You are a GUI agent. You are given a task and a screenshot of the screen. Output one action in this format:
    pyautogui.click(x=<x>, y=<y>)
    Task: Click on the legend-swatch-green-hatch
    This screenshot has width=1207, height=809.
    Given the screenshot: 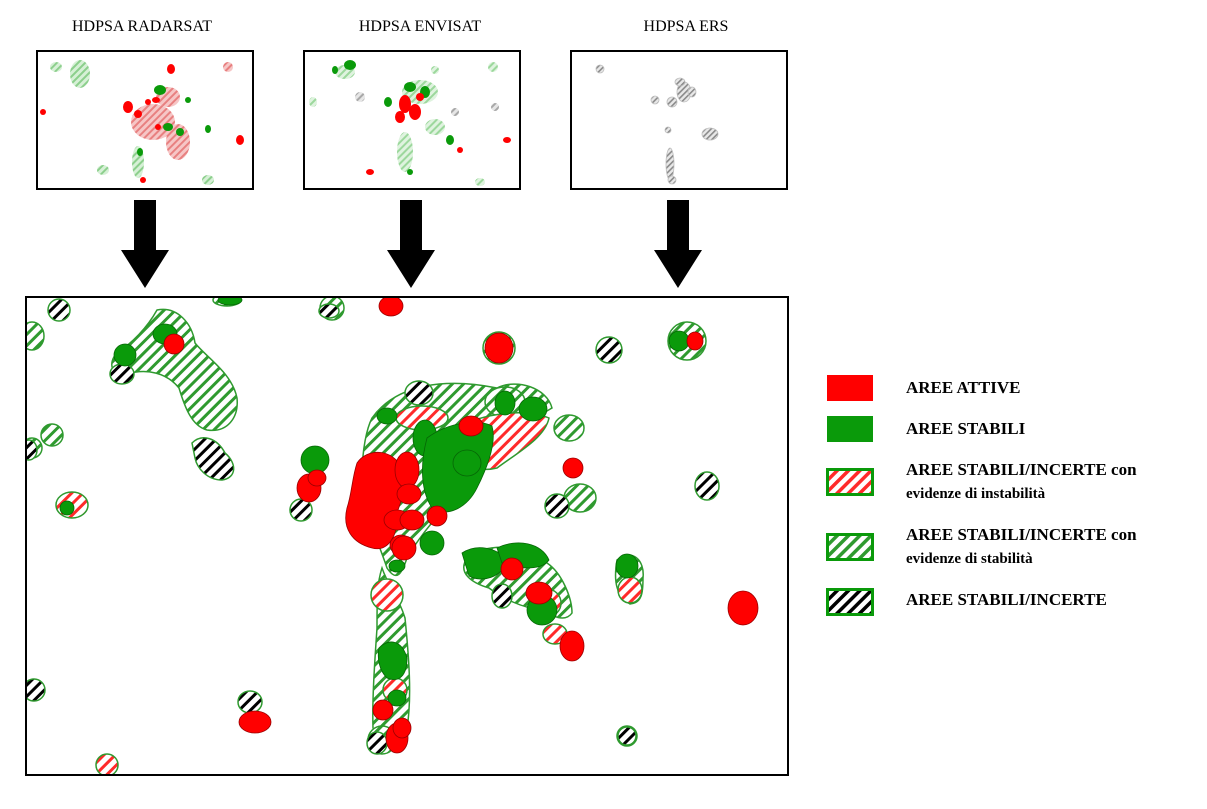 What is the action you would take?
    pyautogui.click(x=850, y=547)
    